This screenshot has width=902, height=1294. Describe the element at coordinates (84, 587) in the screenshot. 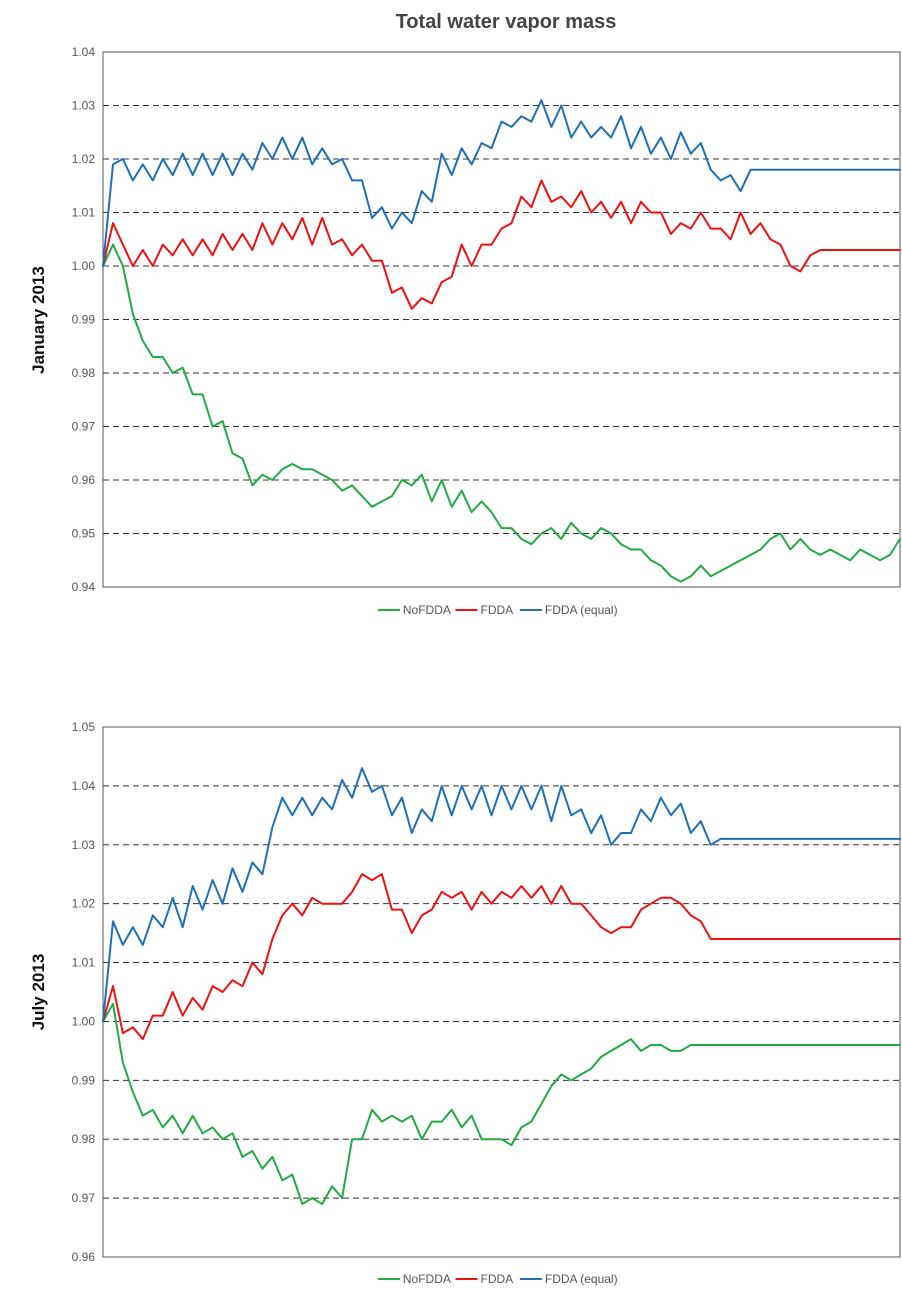

I see `y-tick-label: 0.94` at that location.